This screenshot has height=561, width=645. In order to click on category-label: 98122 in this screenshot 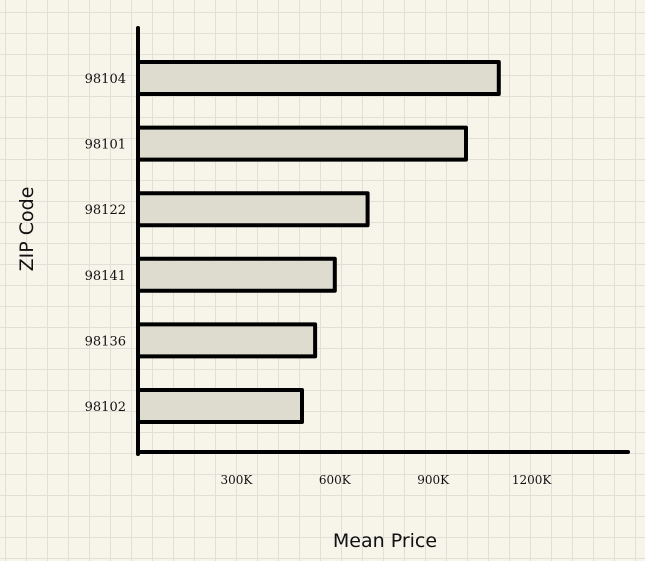, I will do `click(105, 210)`.